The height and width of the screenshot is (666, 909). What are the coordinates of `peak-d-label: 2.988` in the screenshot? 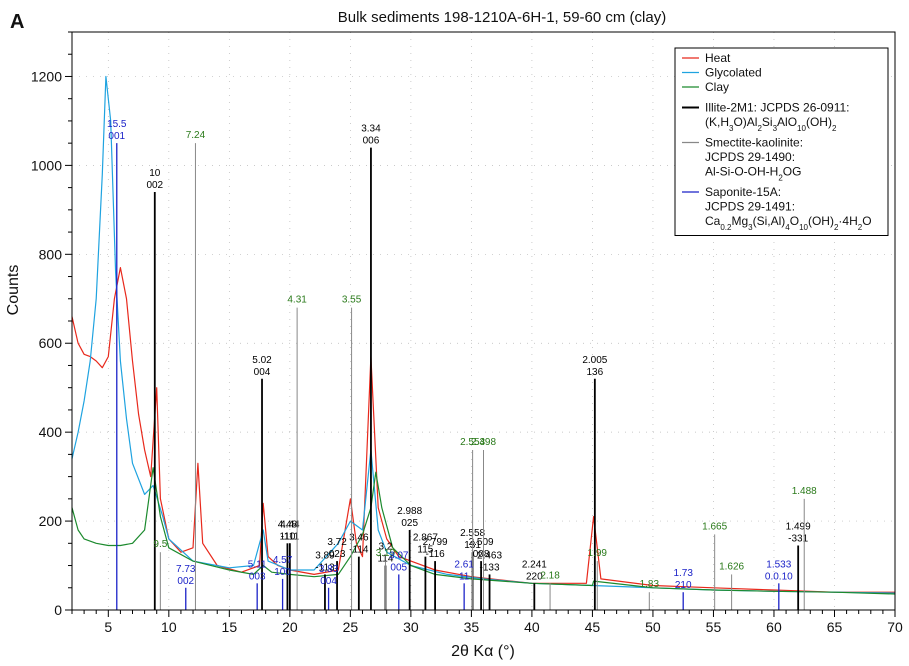 It's located at (409, 511).